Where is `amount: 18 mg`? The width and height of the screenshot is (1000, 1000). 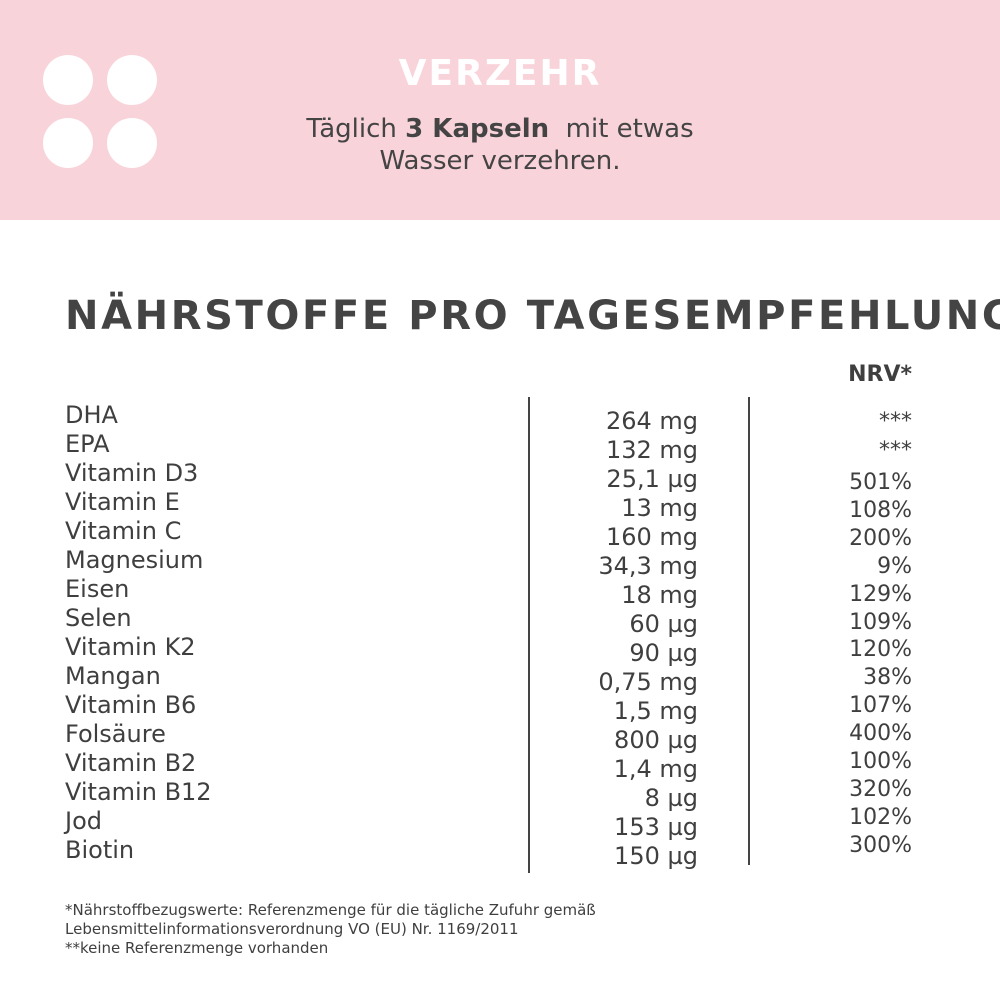 amount: 18 mg is located at coordinates (659, 595).